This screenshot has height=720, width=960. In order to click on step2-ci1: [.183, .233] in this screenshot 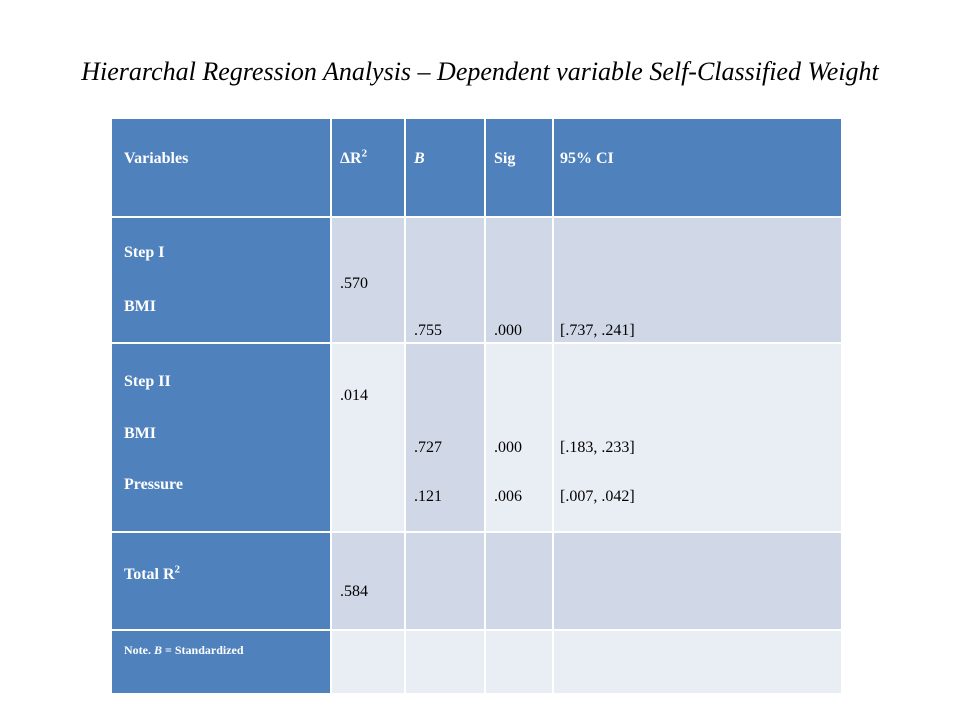, I will do `click(597, 447)`.